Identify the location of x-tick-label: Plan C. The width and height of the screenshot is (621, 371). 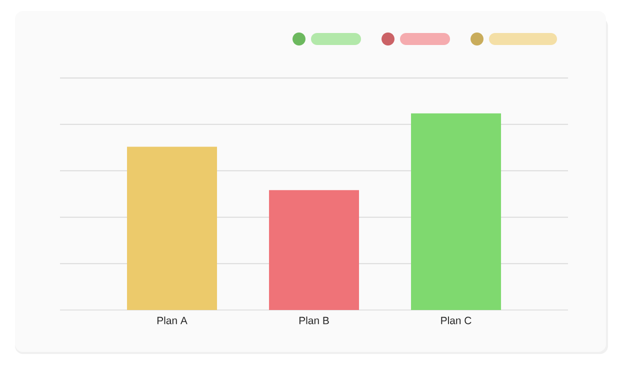
(456, 320).